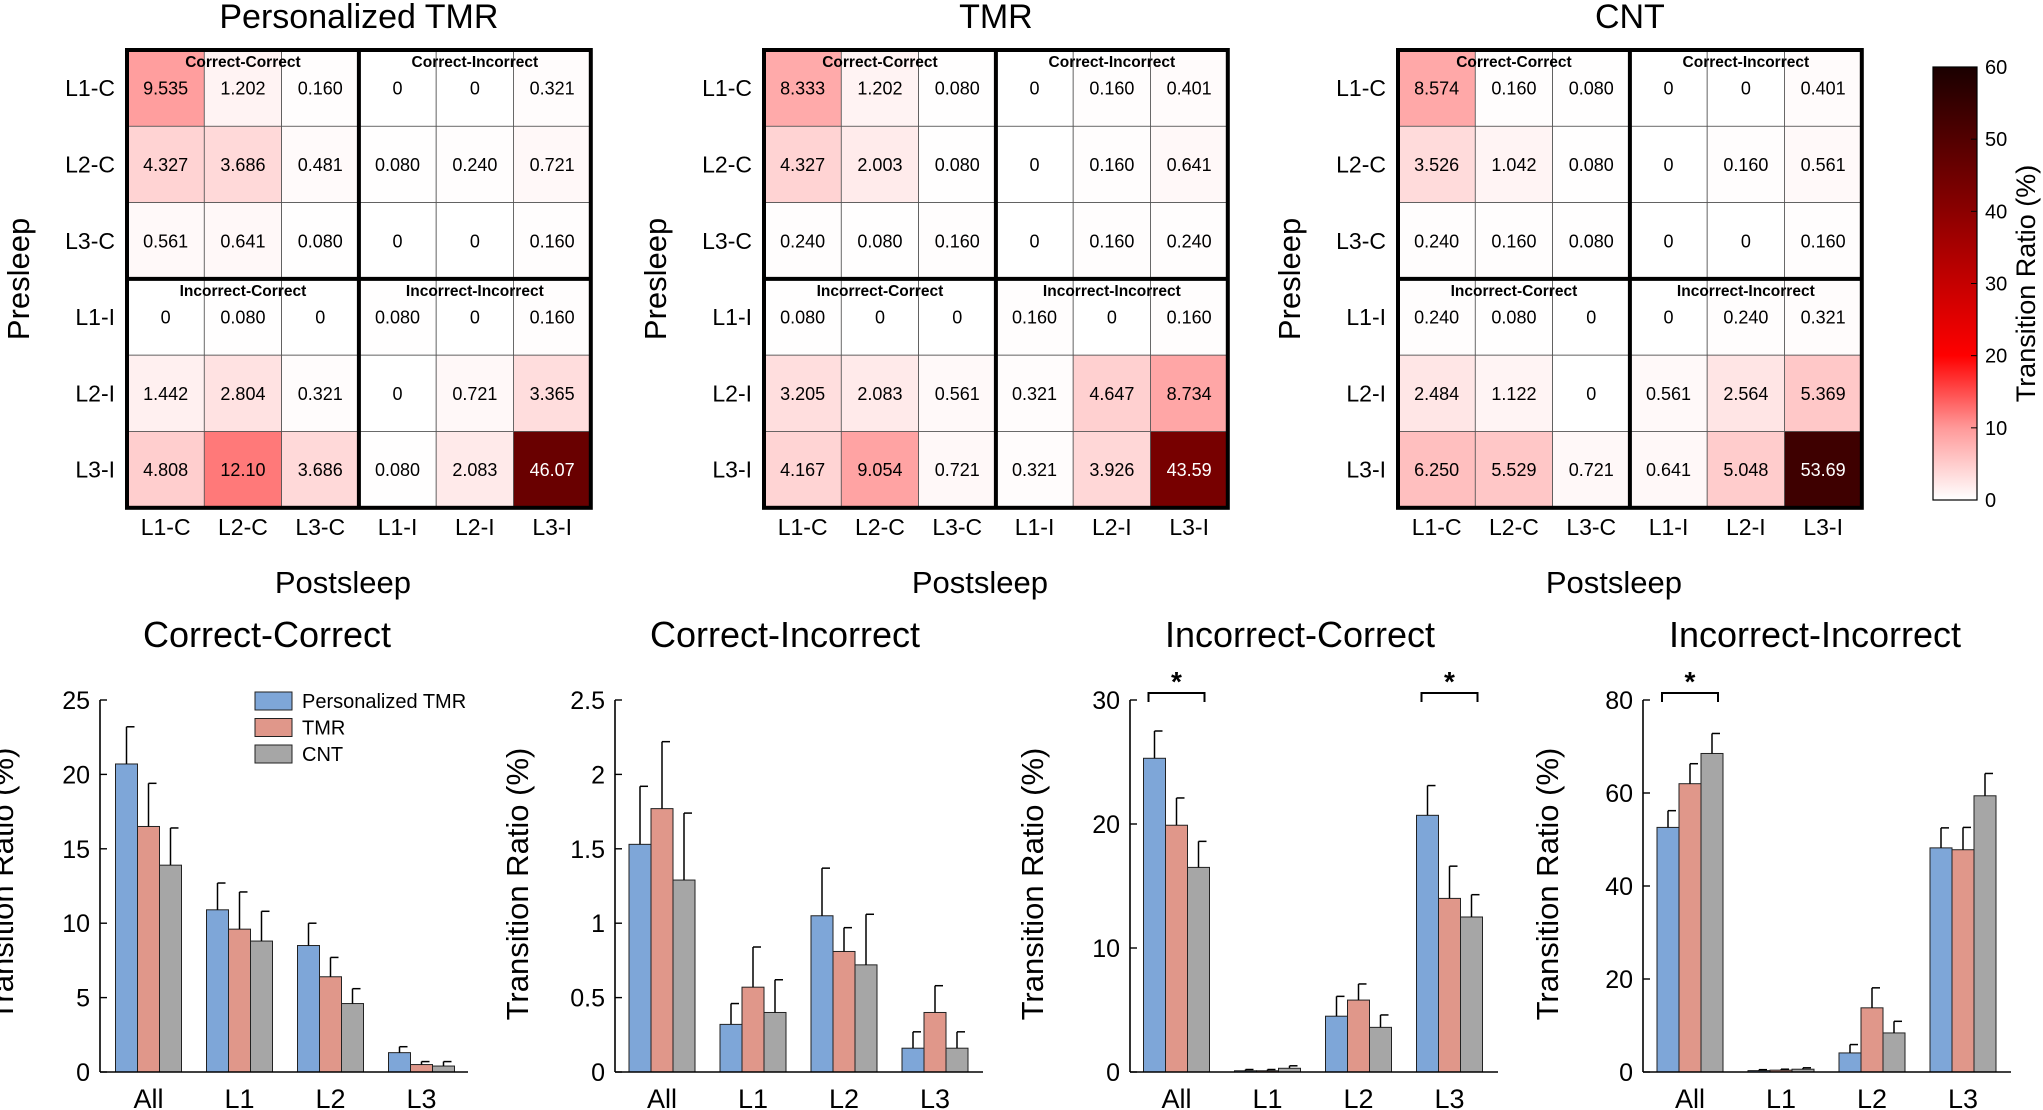 This screenshot has height=1110, width=2043. Describe the element at coordinates (1513, 470) in the screenshot. I see `heatmap-cell-value: 5.529` at that location.